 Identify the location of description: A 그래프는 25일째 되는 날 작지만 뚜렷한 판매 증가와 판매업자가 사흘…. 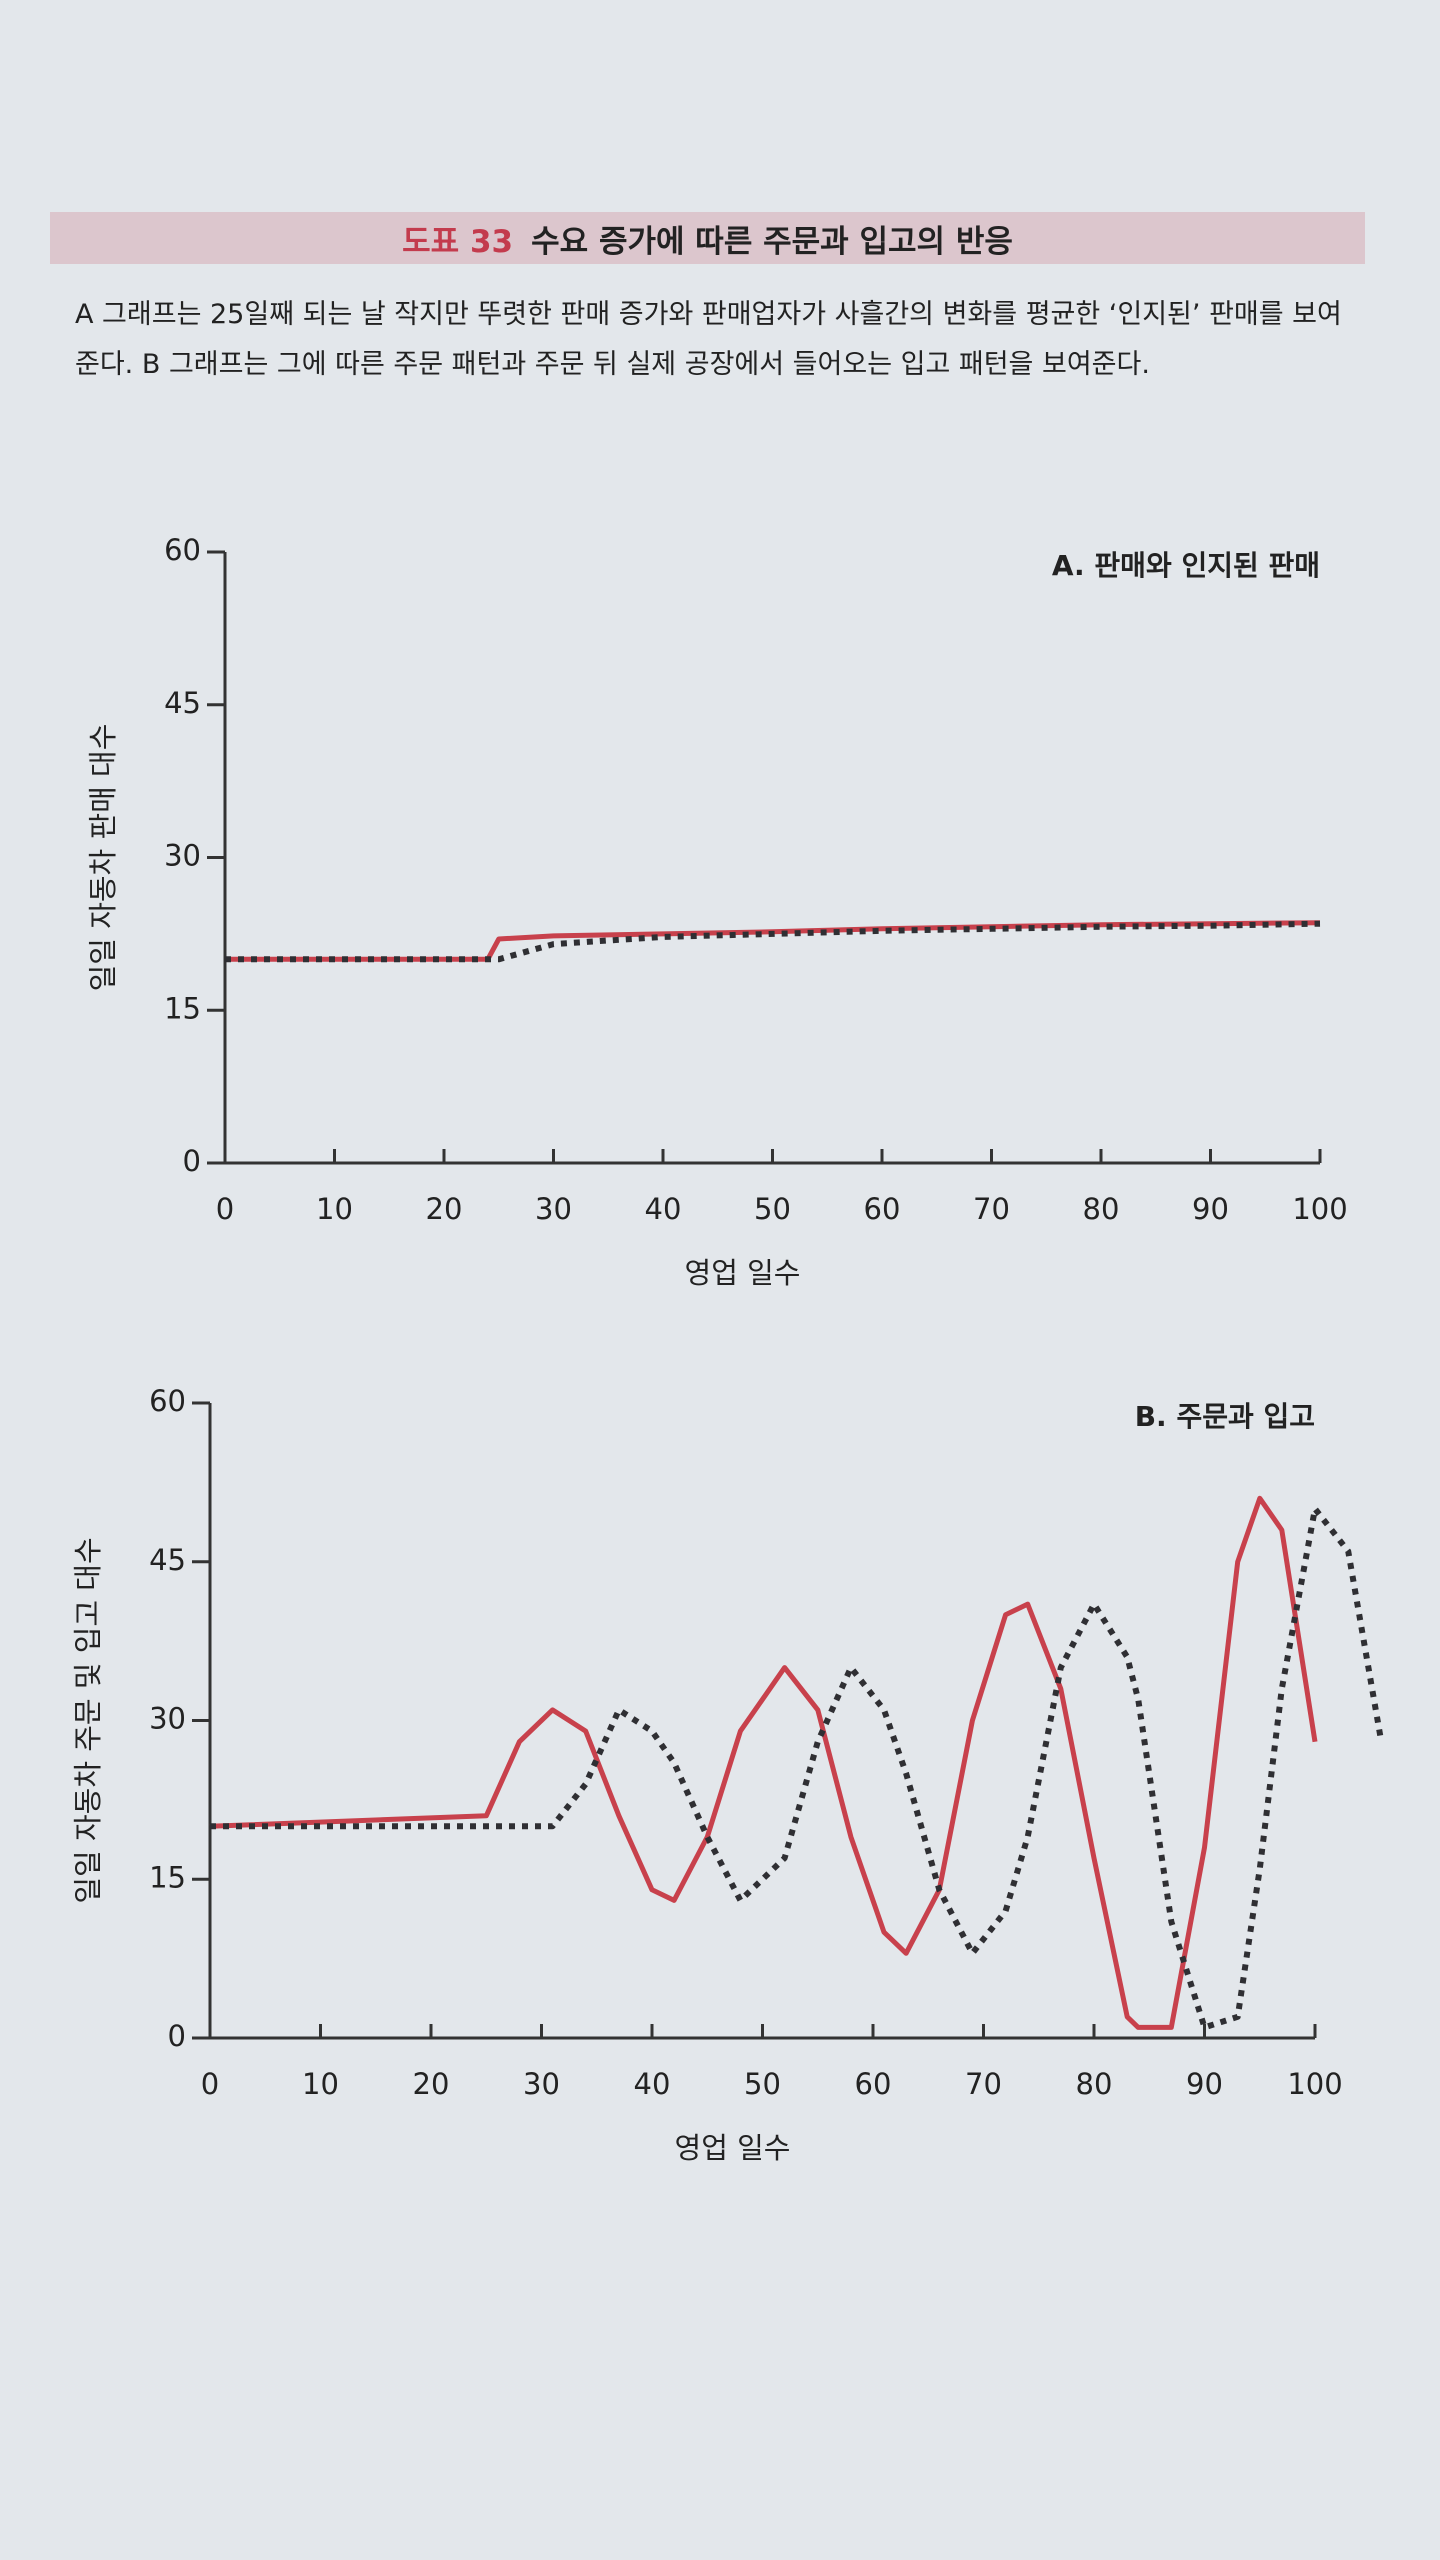
(708, 339).